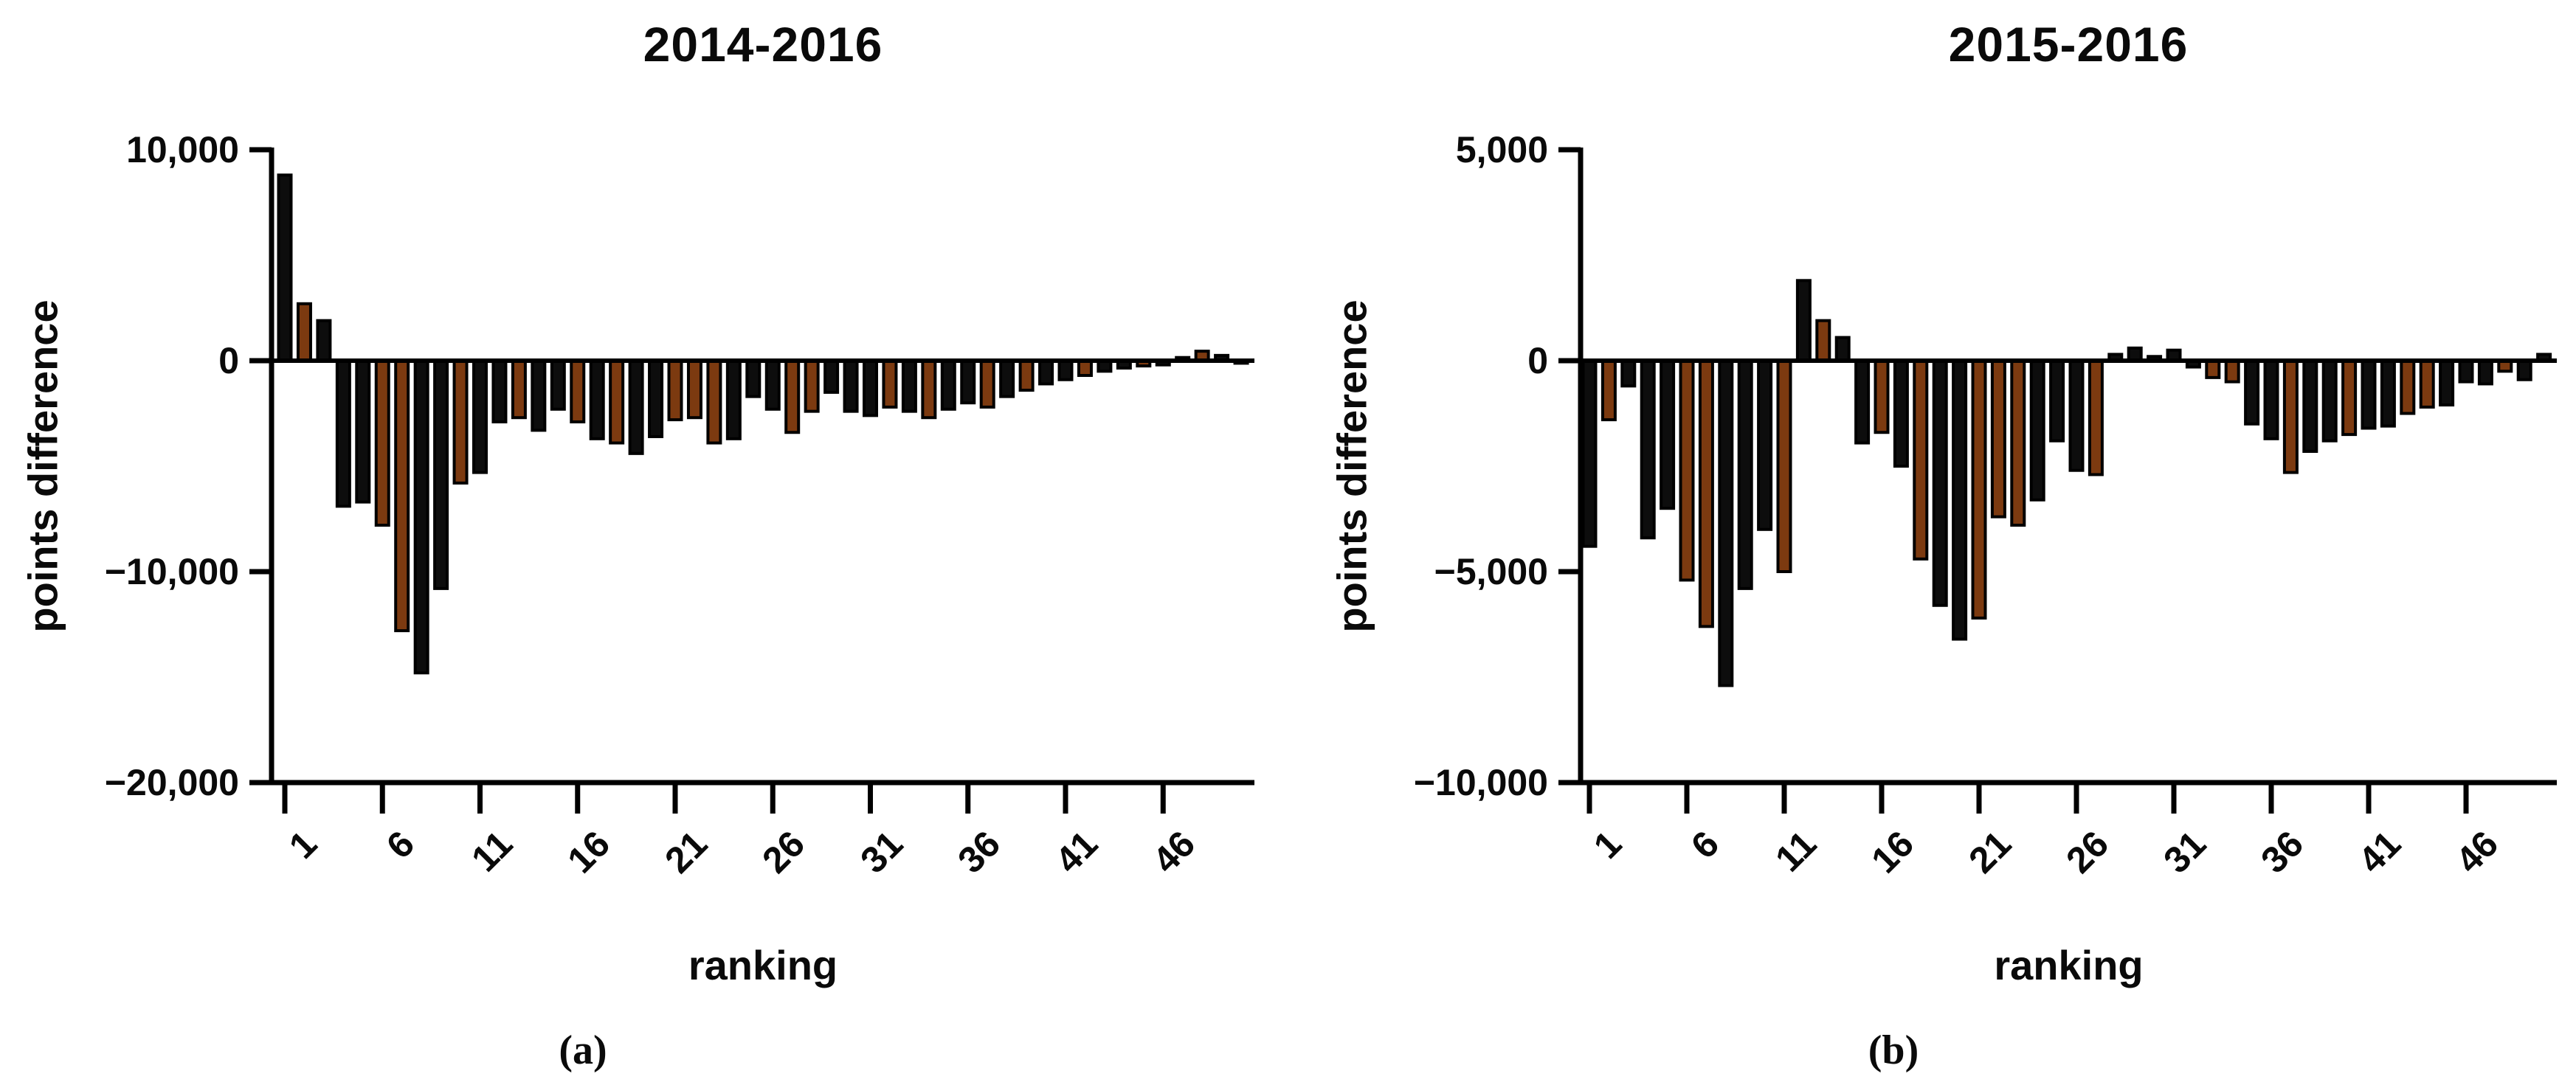  Describe the element at coordinates (1481, 782) in the screenshot. I see `chart-b-ytick-label: −10,000` at that location.